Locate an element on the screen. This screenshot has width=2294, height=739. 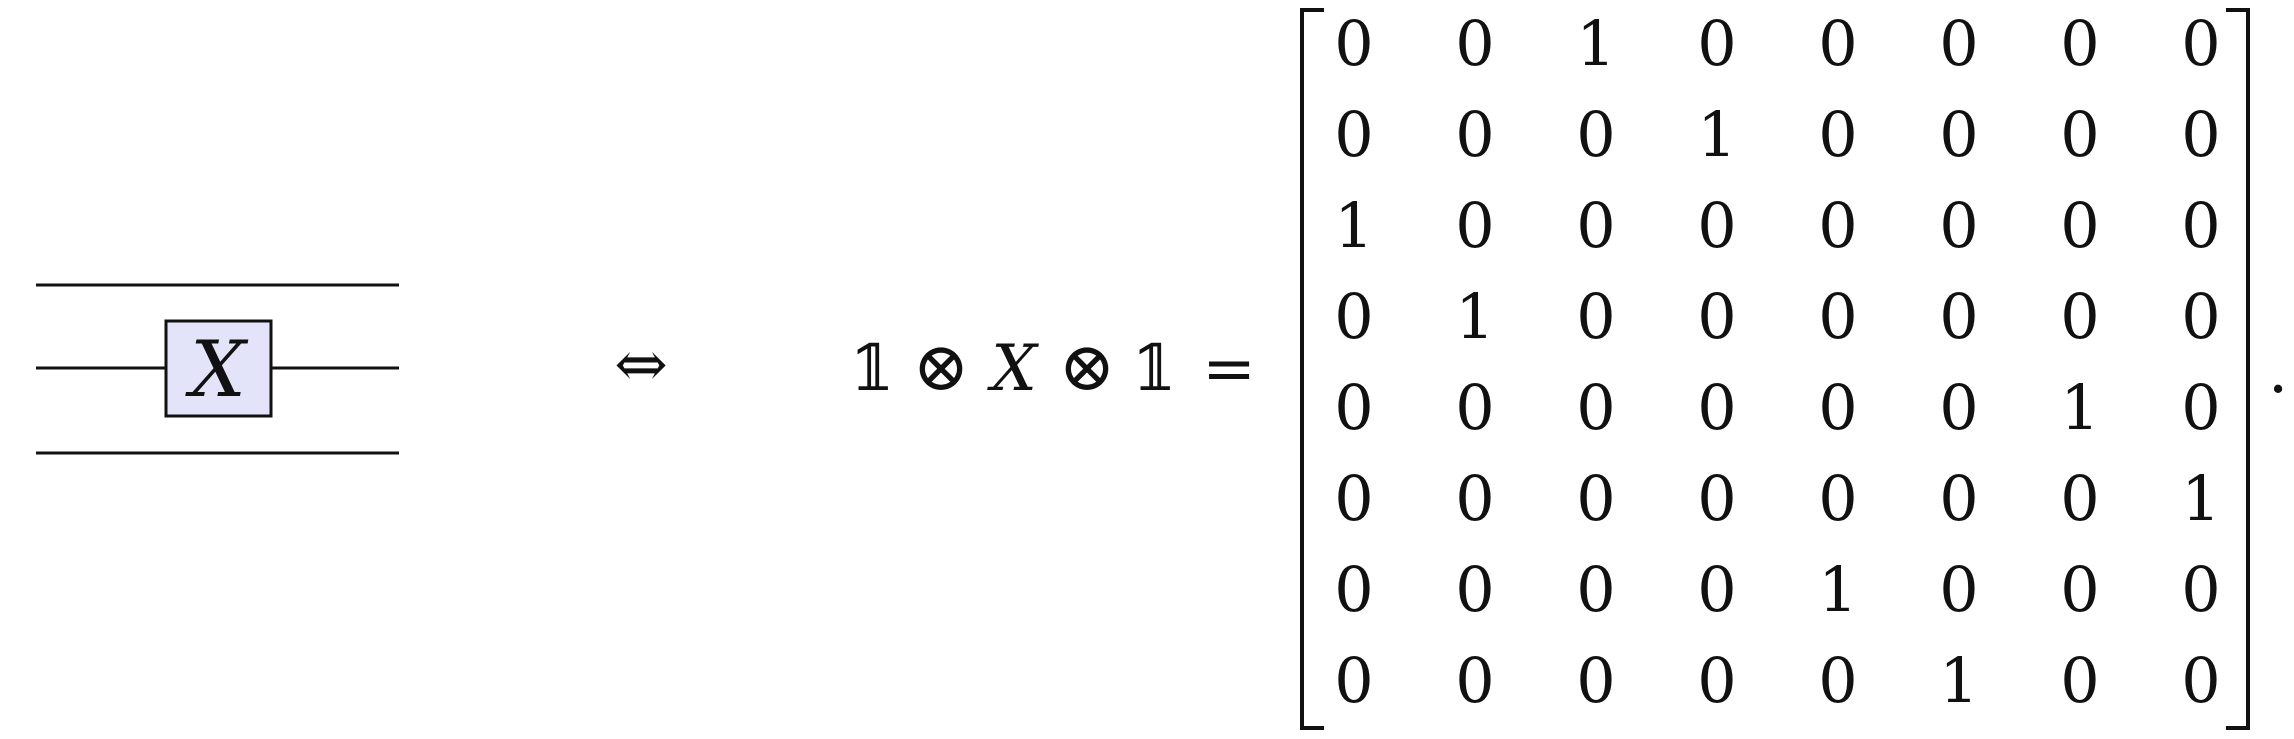
matrix-right-bracket is located at coordinates (2238, 369).